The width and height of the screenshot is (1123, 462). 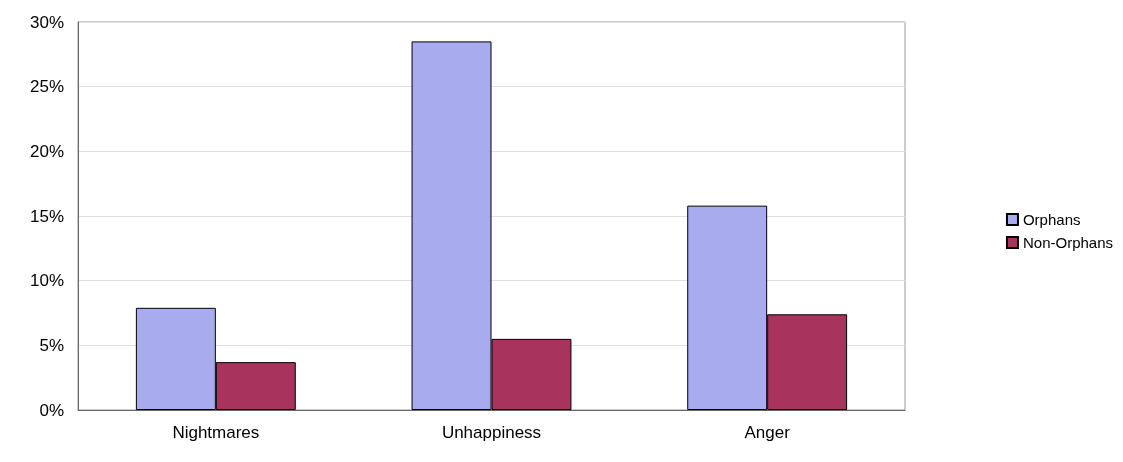 What do you see at coordinates (51, 345) in the screenshot?
I see `y-tick-label: 5%` at bounding box center [51, 345].